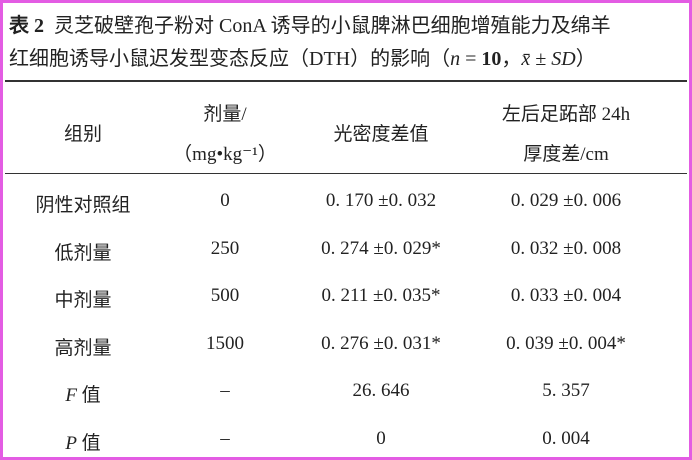 The height and width of the screenshot is (460, 692). I want to click on table-cell: 0. 276 ±0. 031*, so click(381, 343).